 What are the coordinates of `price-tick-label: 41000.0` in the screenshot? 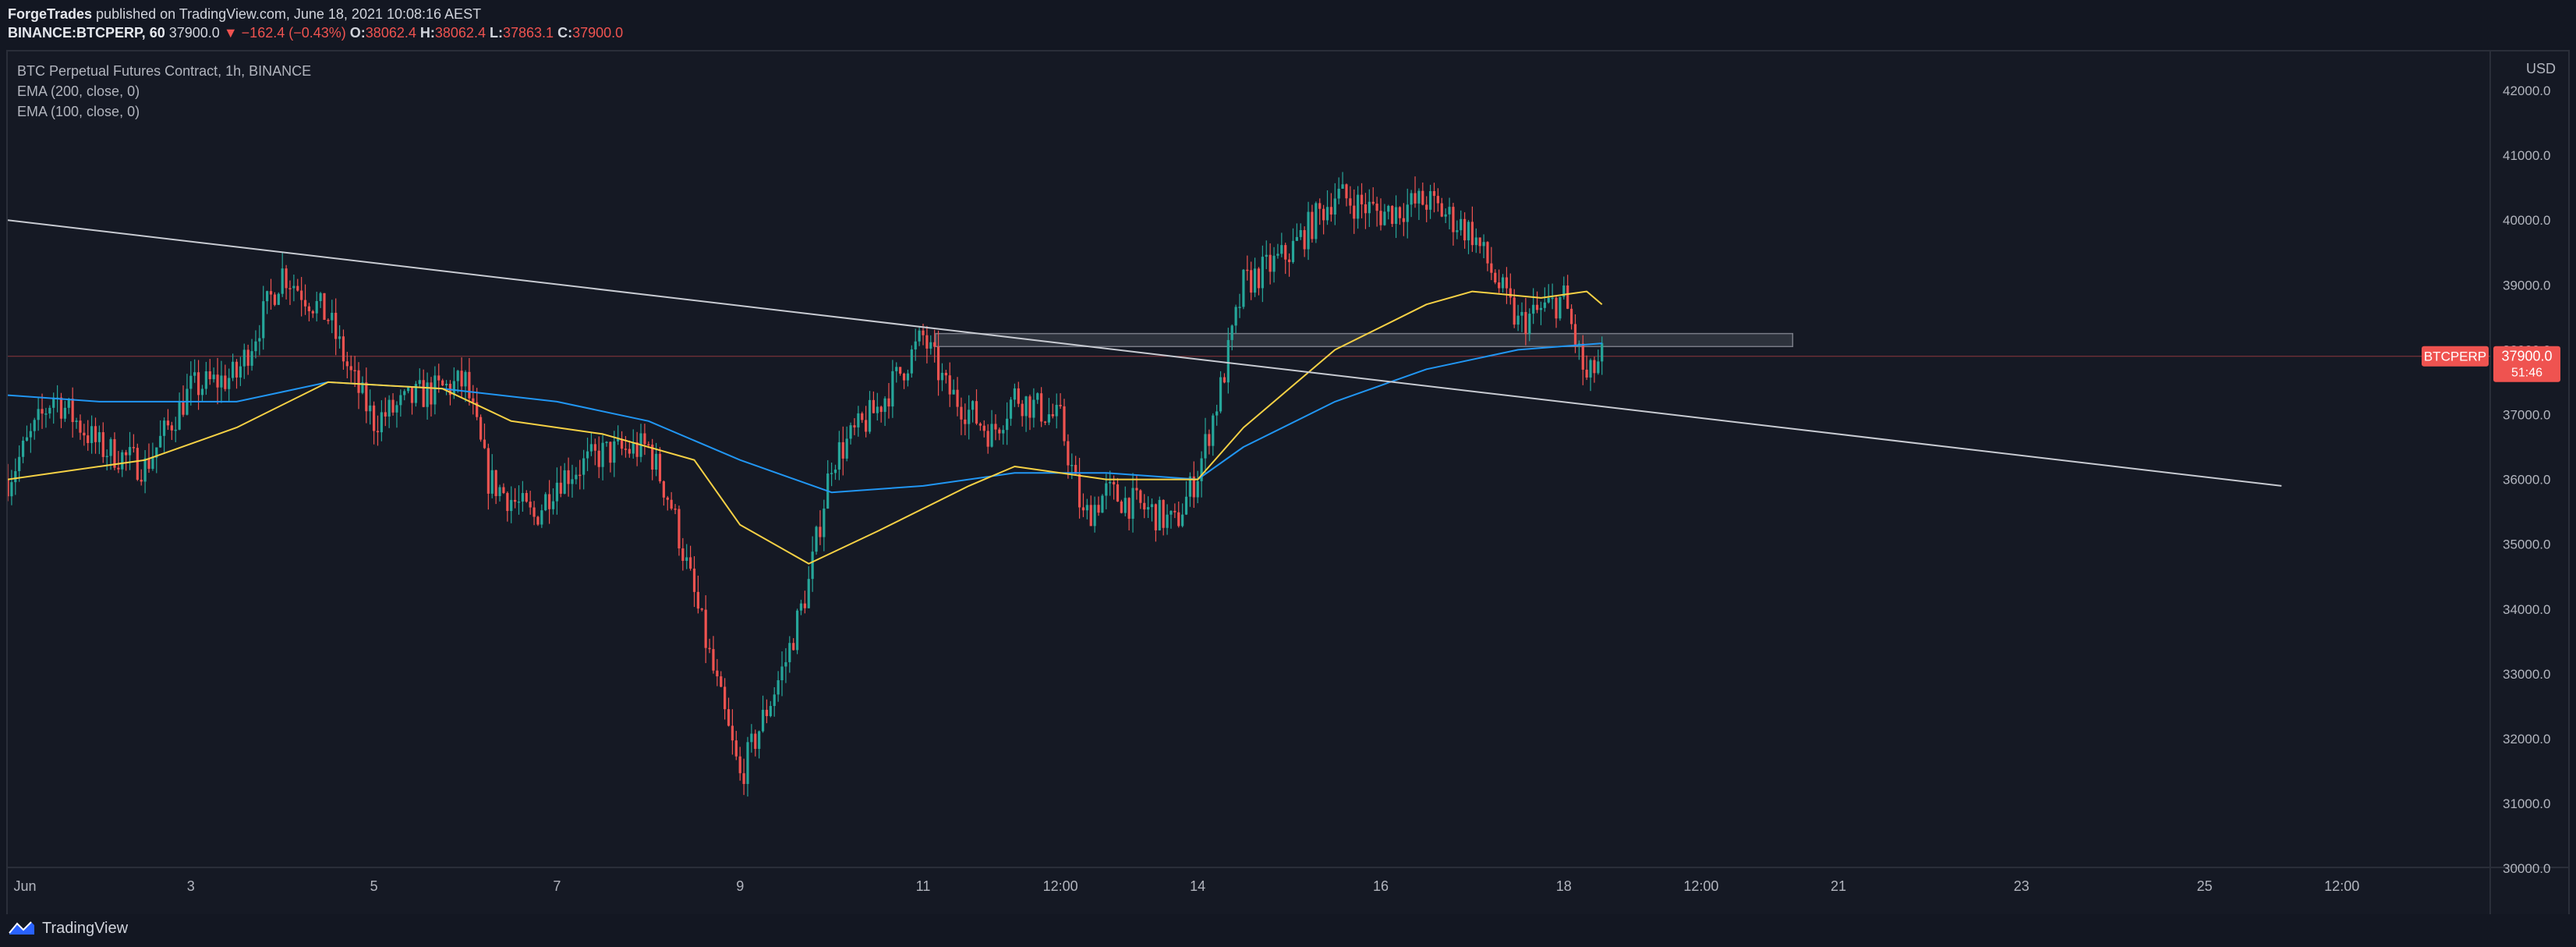 It's located at (2526, 155).